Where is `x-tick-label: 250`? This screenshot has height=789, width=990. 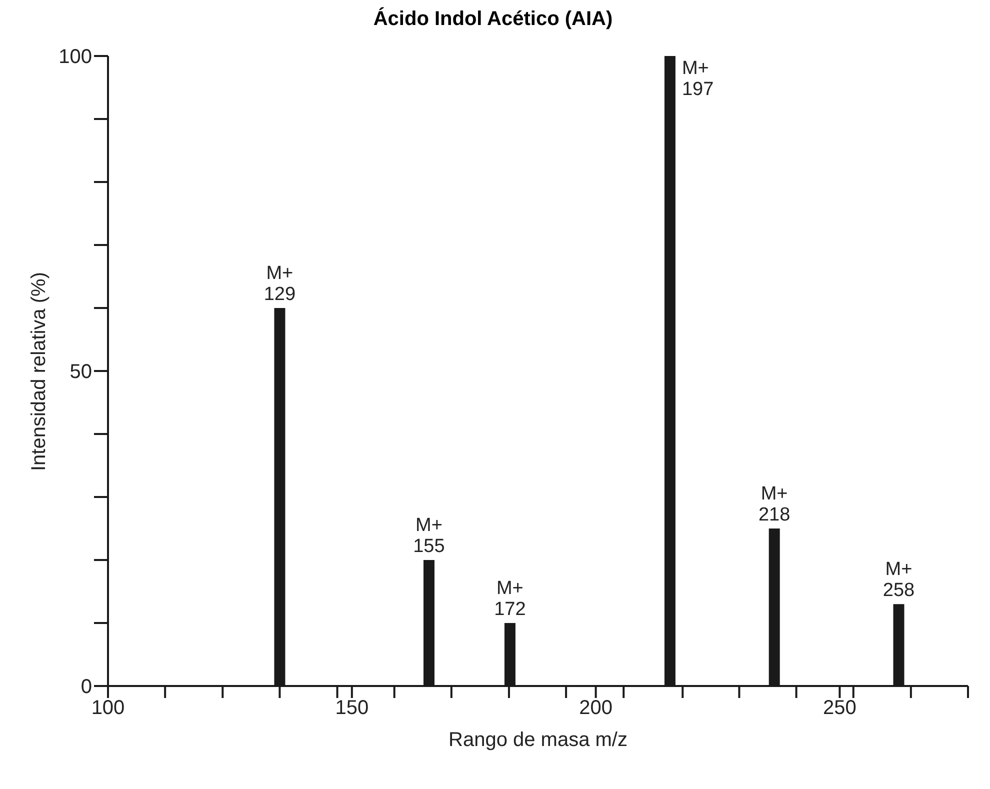 x-tick-label: 250 is located at coordinates (839, 708).